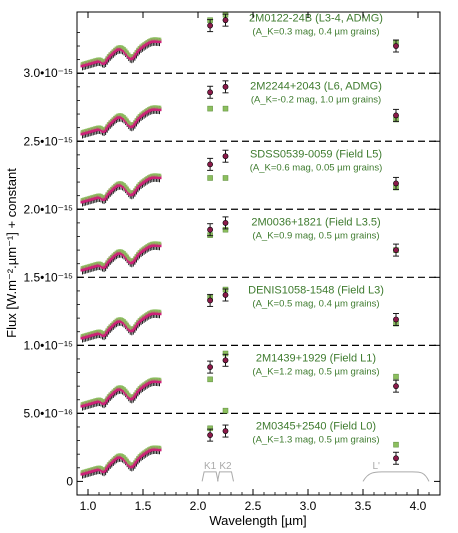 This screenshot has height=533, width=458. I want to click on x-tick-label: 3.5, so click(363, 506).